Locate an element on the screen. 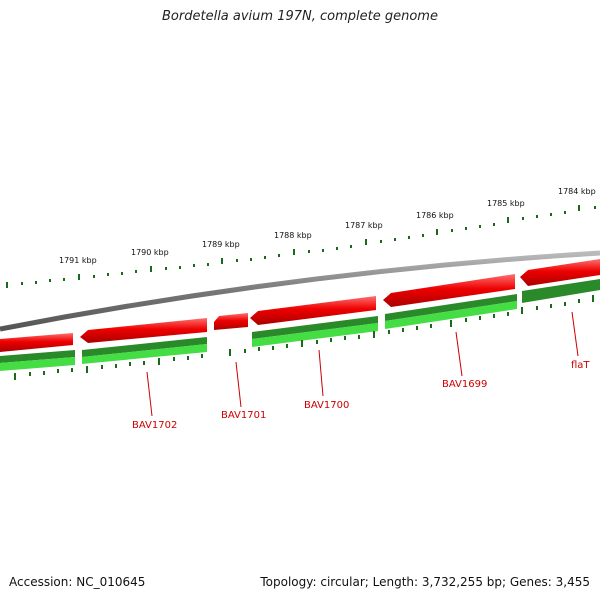 Image resolution: width=600 pixels, height=600 pixels. gene-label: BAV1701 is located at coordinates (243, 415).